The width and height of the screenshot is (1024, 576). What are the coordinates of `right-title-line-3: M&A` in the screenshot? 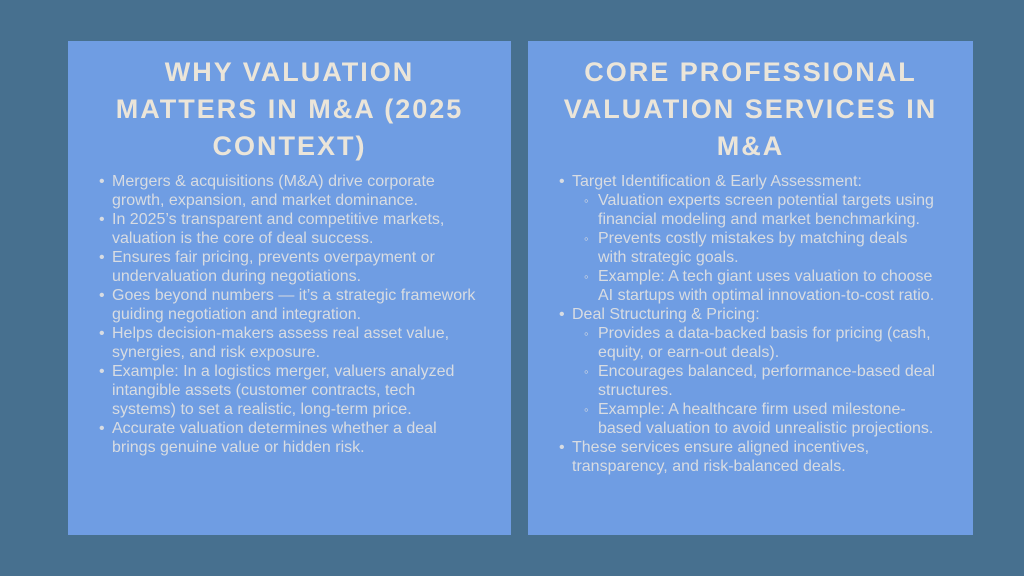 It's located at (750, 146).